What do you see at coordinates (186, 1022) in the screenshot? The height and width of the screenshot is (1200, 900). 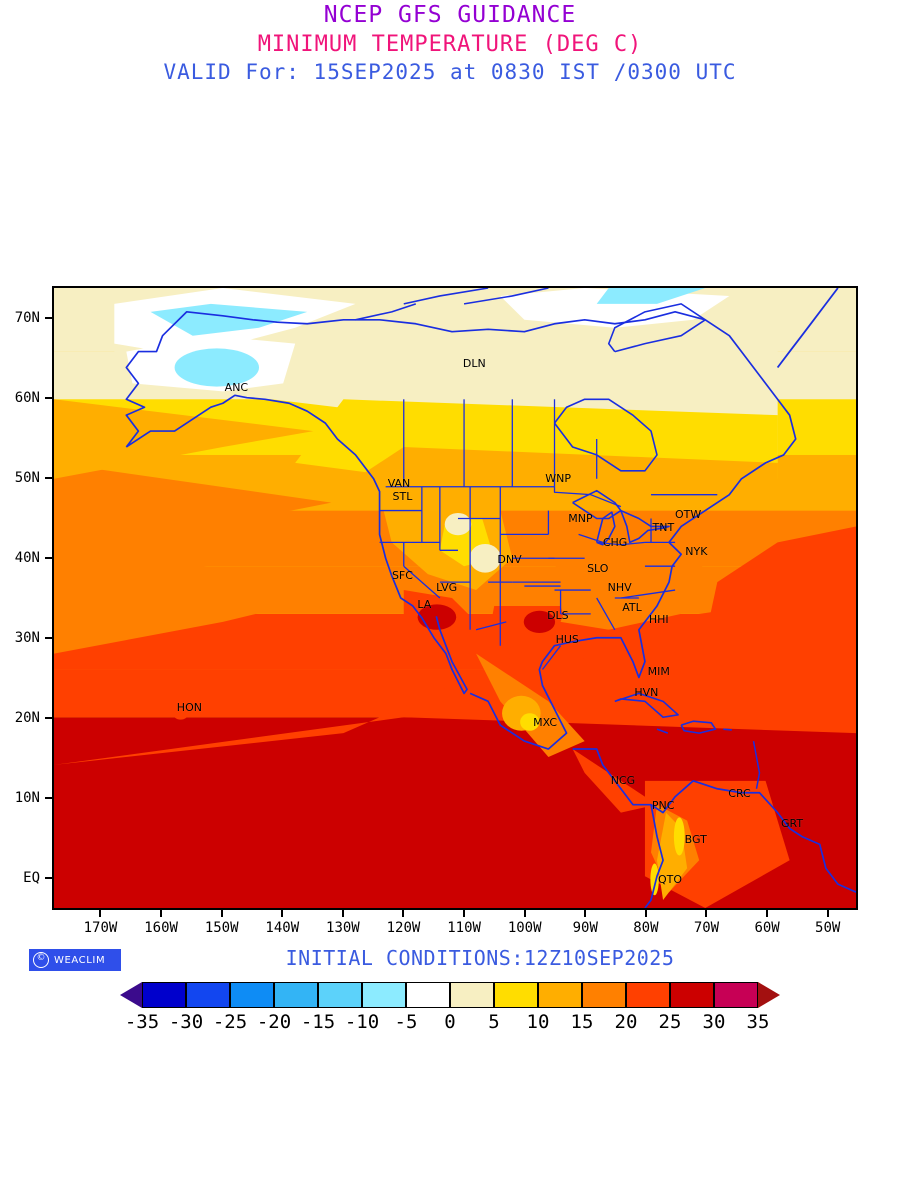 I see `colorbar-tick-label: -30` at bounding box center [186, 1022].